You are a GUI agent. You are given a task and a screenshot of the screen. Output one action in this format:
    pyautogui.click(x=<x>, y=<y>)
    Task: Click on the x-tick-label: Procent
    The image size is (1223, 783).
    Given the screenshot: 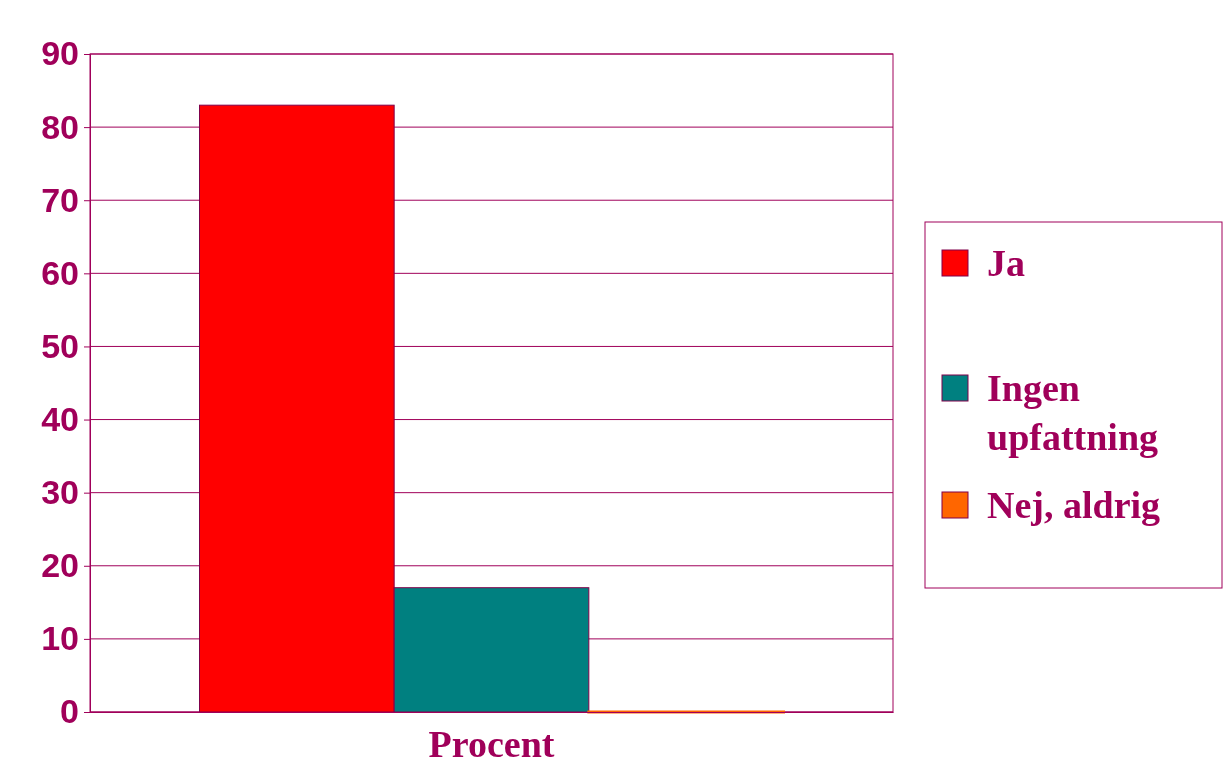 What is the action you would take?
    pyautogui.click(x=491, y=743)
    